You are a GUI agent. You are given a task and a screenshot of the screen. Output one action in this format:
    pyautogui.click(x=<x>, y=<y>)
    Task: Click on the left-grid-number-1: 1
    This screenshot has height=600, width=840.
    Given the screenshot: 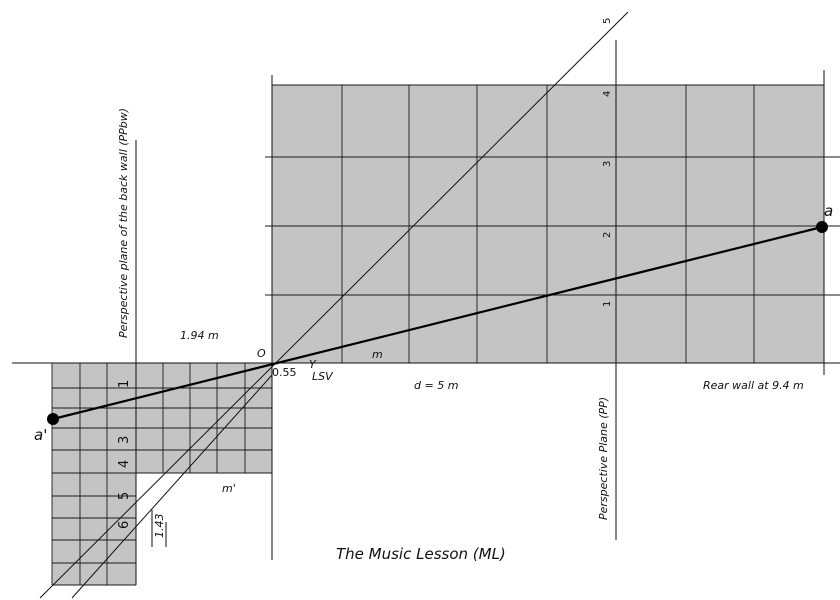 What is the action you would take?
    pyautogui.click(x=124, y=384)
    